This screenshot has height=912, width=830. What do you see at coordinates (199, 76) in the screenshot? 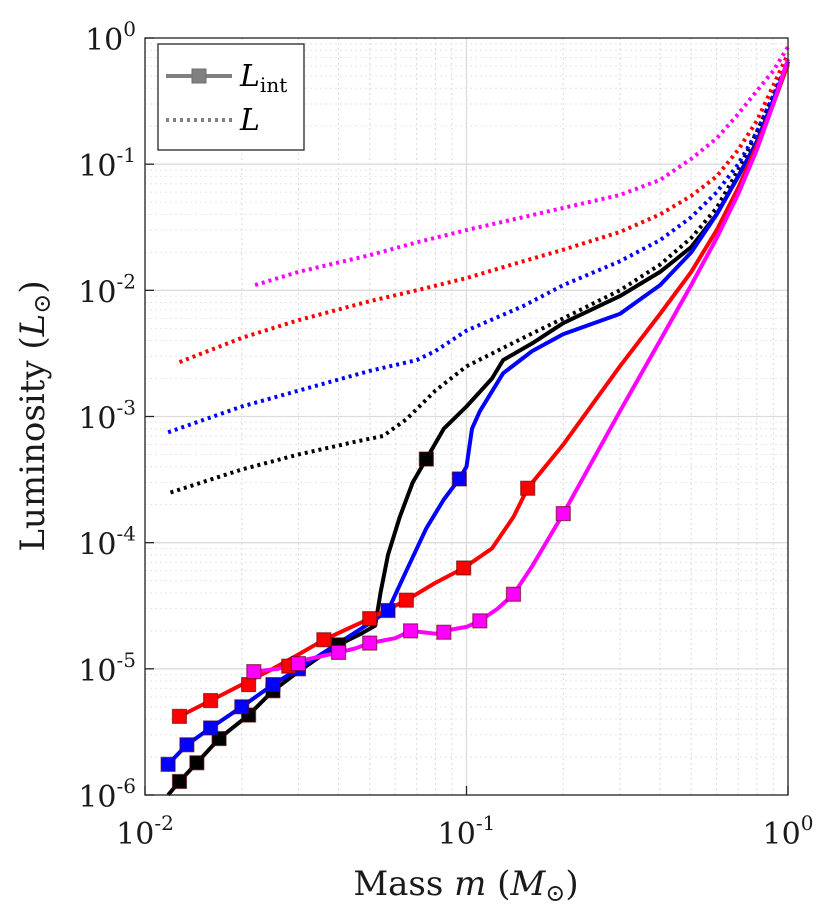
I see `legend-square-marker` at bounding box center [199, 76].